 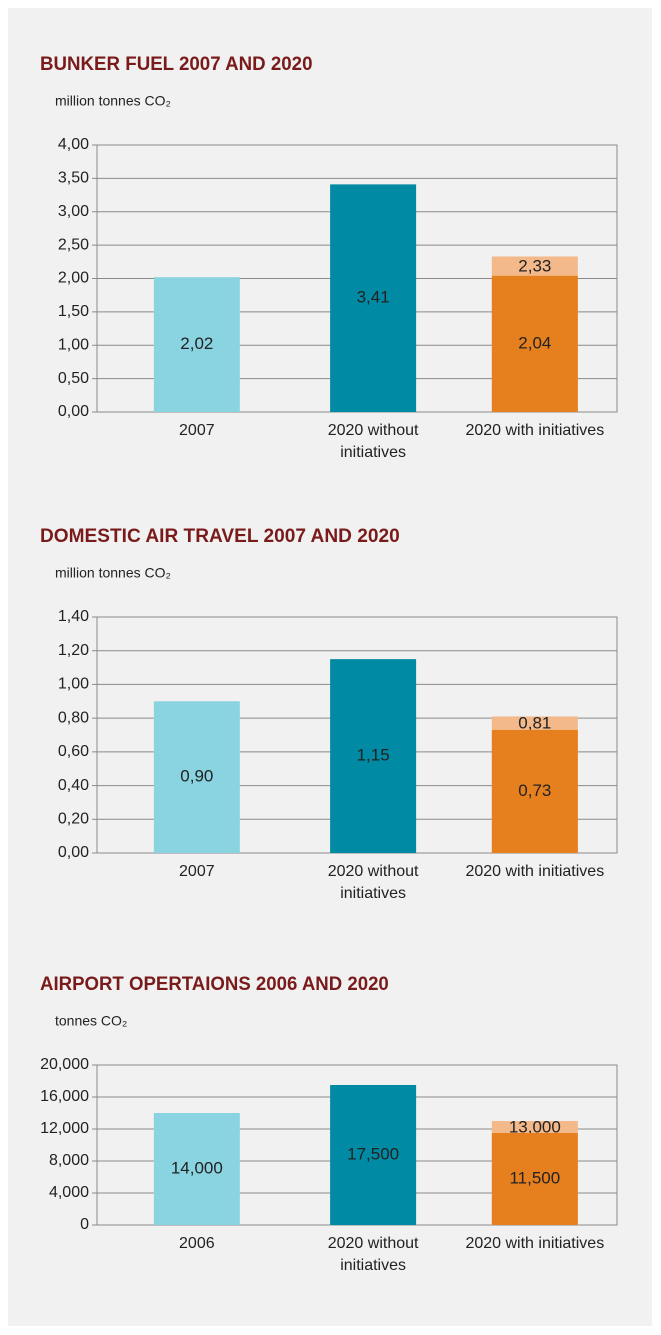 What do you see at coordinates (73, 751) in the screenshot?
I see `y-tick-label: 0,60` at bounding box center [73, 751].